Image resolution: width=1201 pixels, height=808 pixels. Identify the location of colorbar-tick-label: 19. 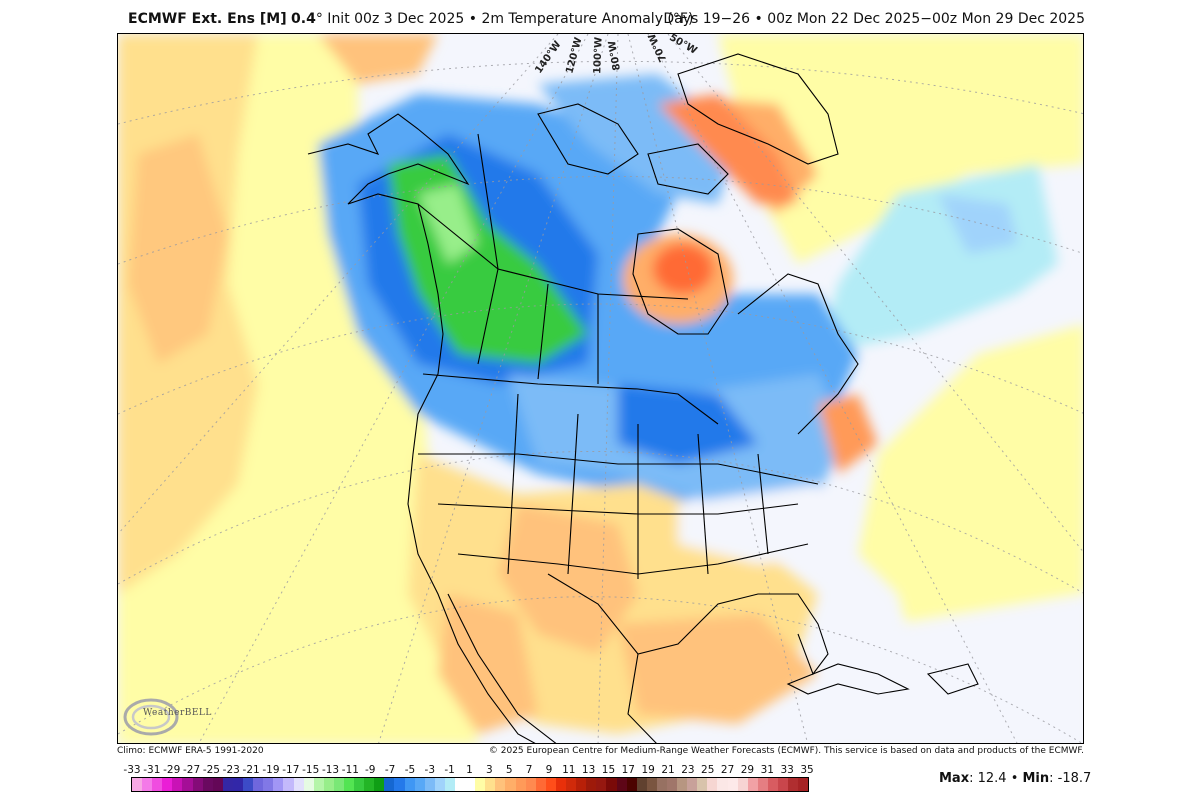
(648, 770).